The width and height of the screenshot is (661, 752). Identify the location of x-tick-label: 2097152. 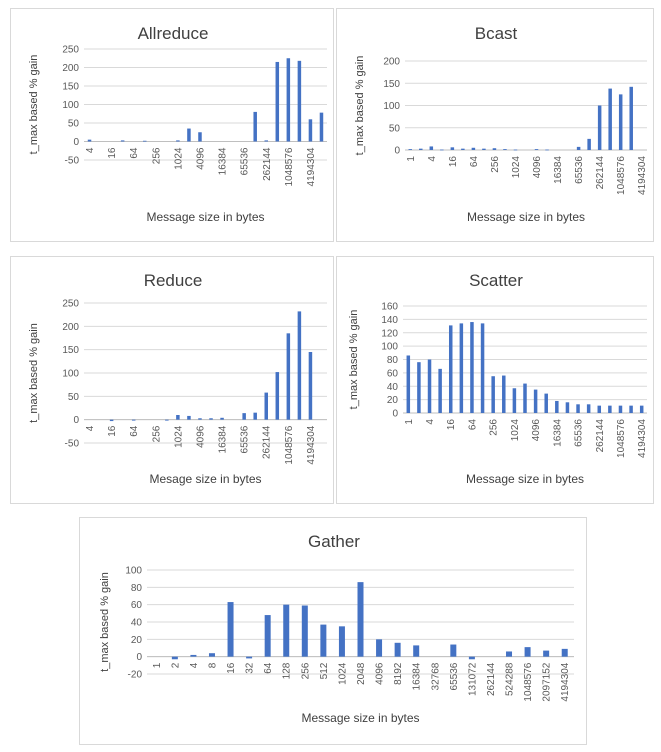
(547, 681).